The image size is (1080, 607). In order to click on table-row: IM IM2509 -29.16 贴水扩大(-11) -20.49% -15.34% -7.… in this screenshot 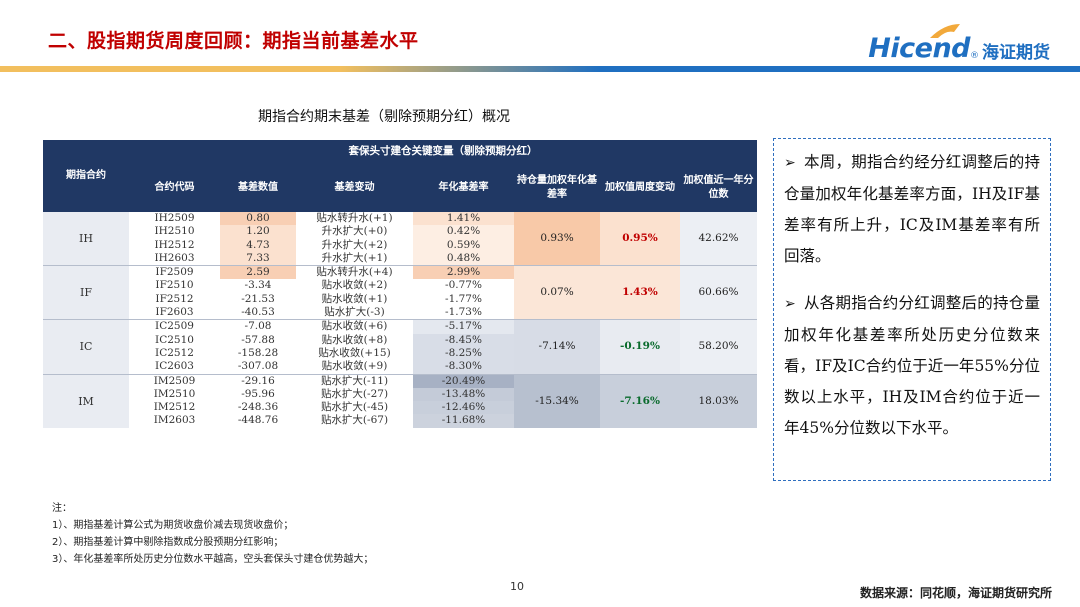, I will do `click(400, 400)`.